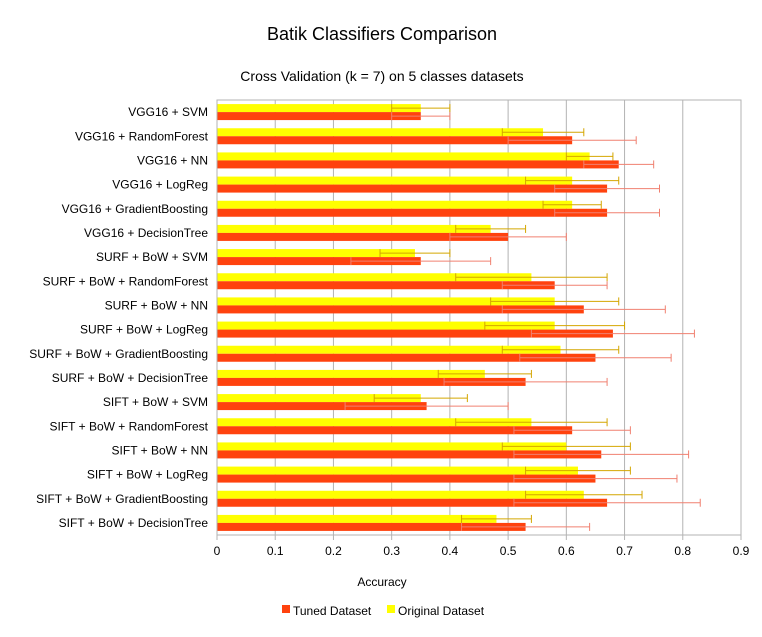 Image resolution: width=762 pixels, height=637 pixels. I want to click on category-label: VGG16 + DecisionTree, so click(146, 233).